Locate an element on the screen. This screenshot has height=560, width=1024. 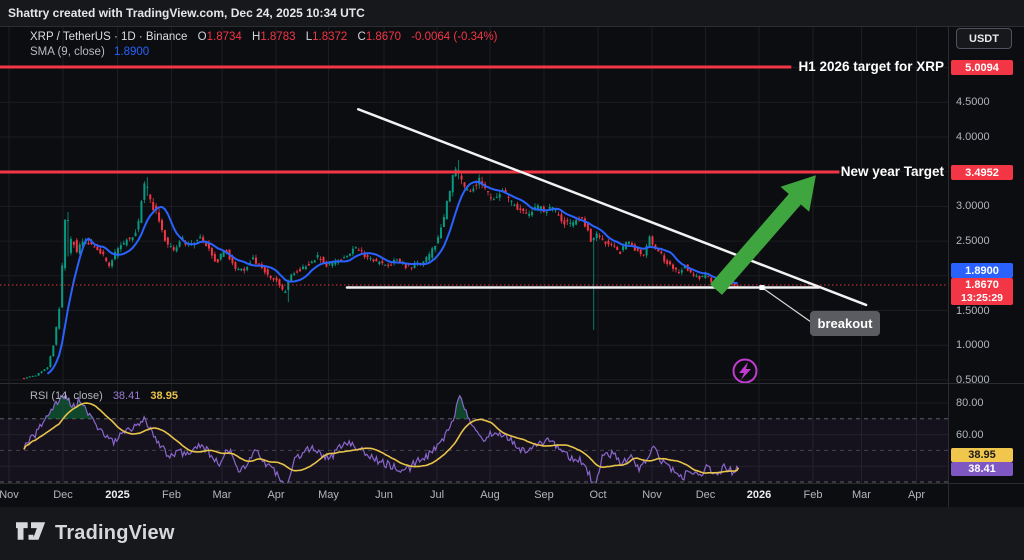
rsi-band is located at coordinates (474, 450).